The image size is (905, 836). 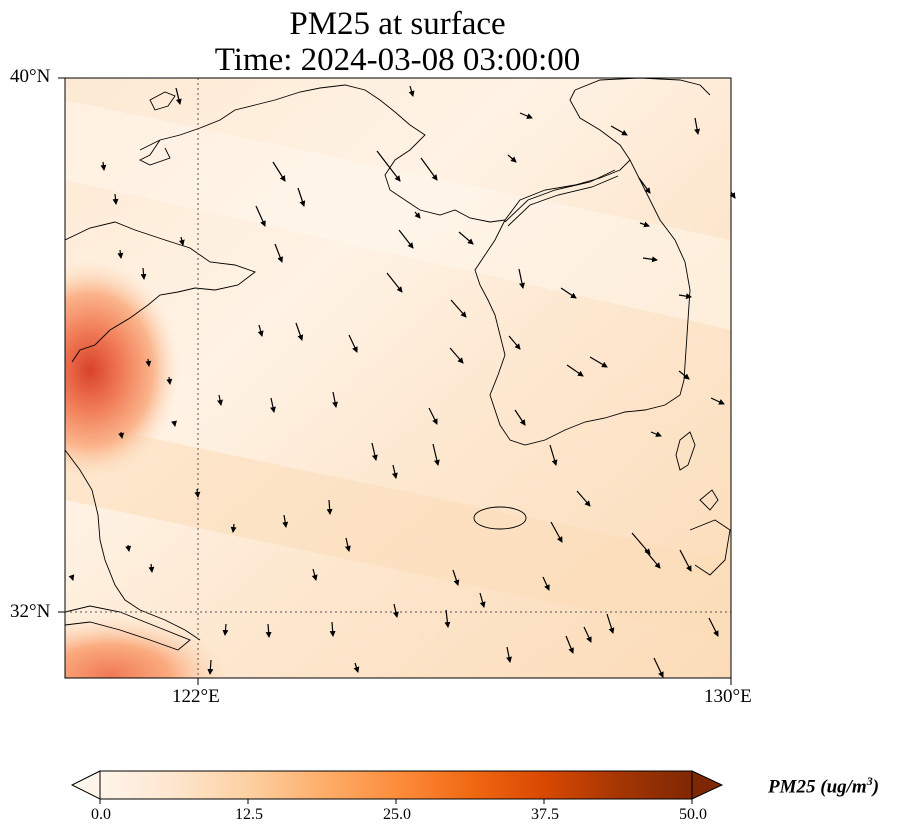 I want to click on lat-label-40n: 40°N, so click(x=30, y=76).